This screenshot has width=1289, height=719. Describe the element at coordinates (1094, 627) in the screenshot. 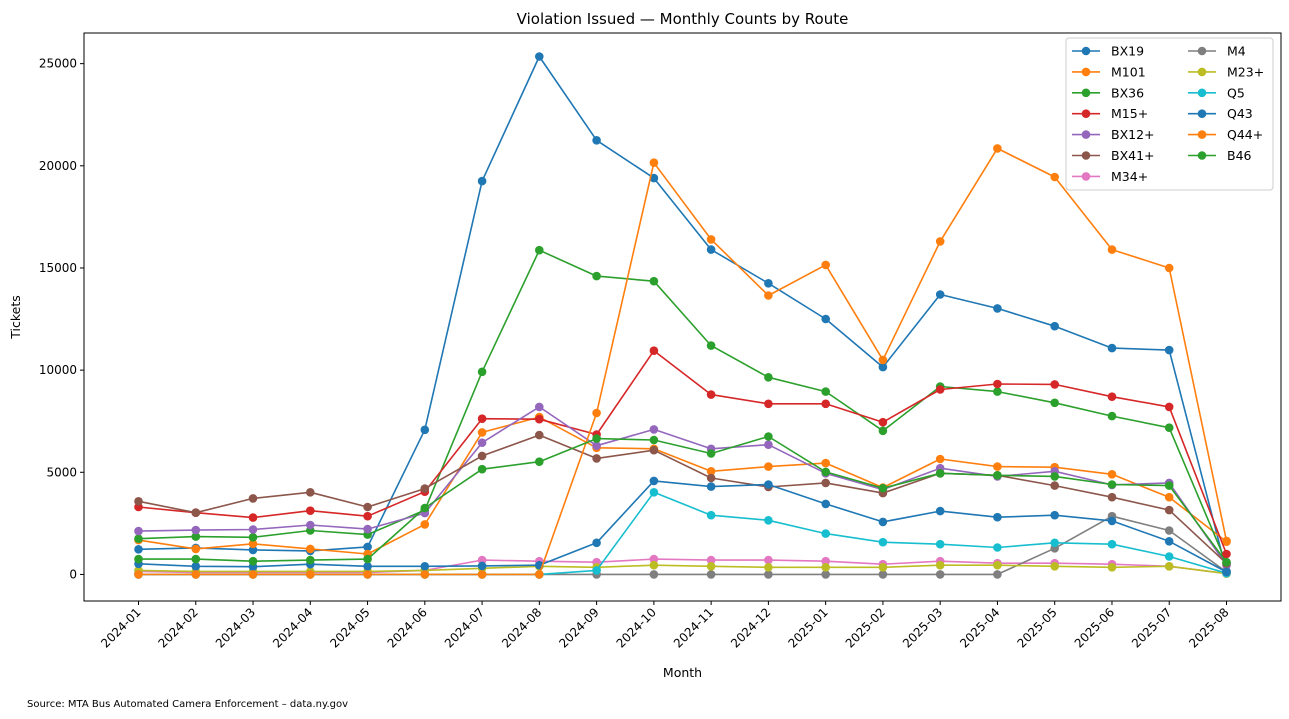

I see `x-tick-label: 2025-06` at that location.